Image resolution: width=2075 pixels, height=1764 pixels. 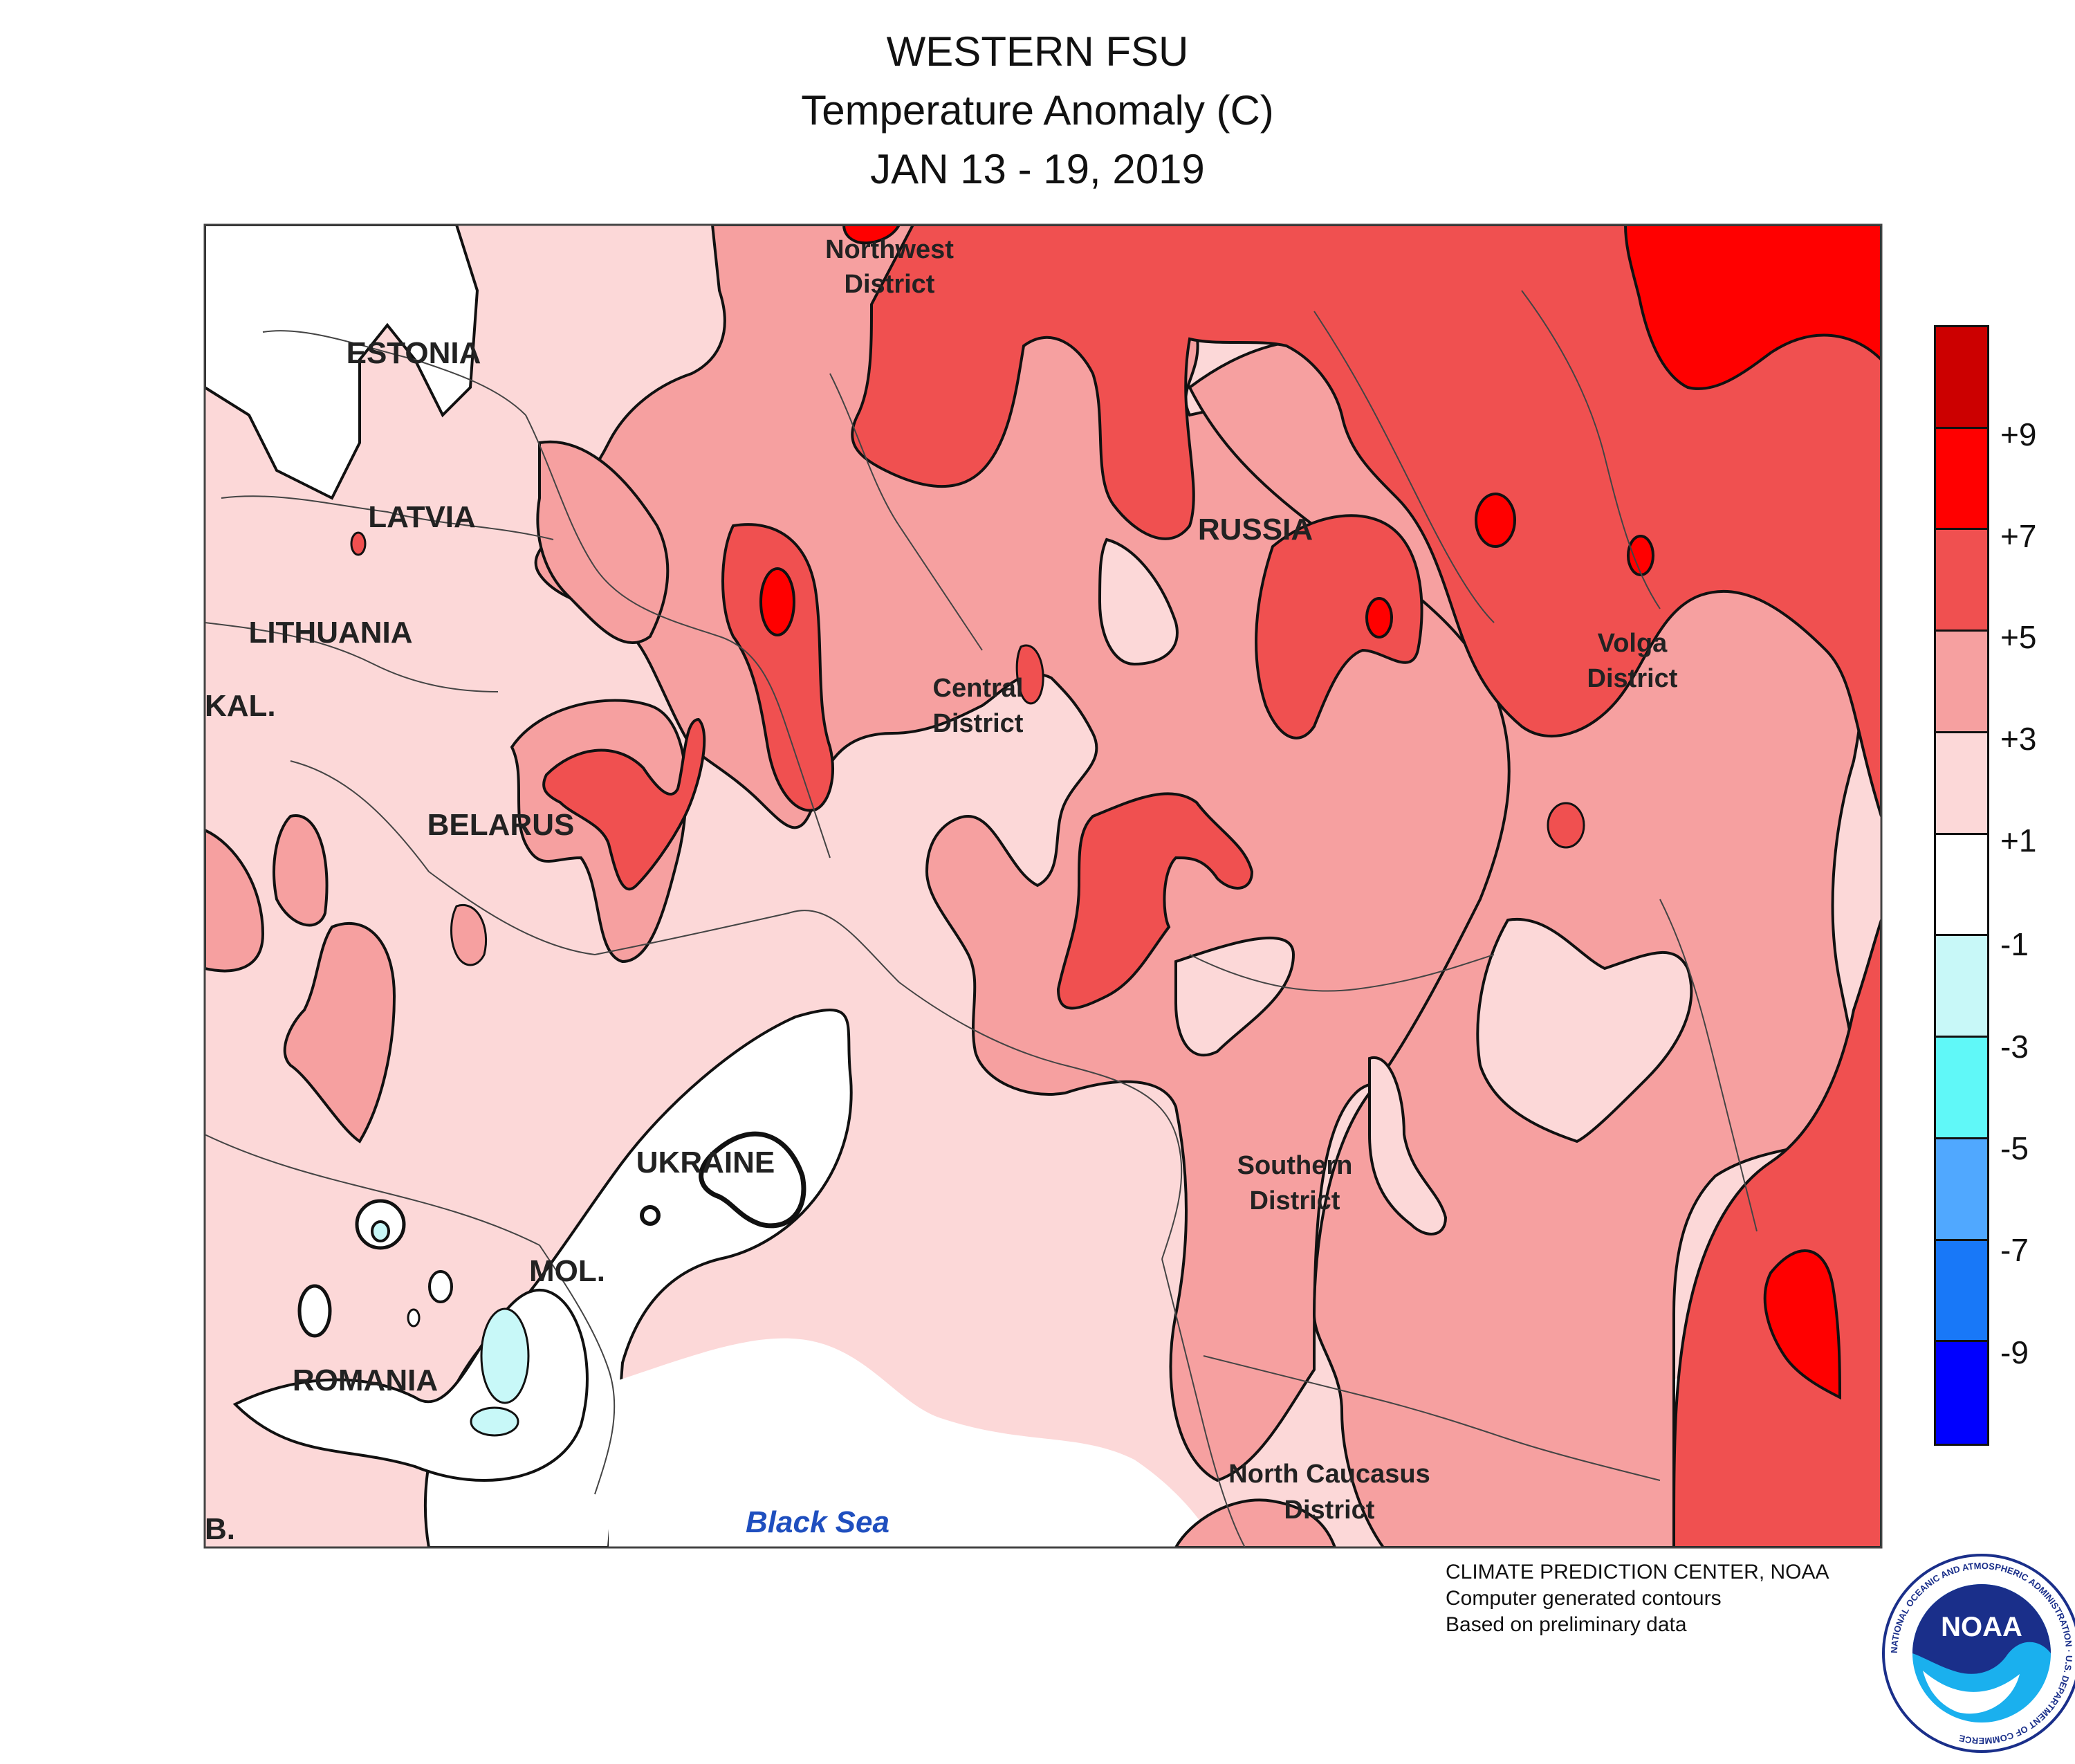 I want to click on anomaly-contour-romania-1b, so click(x=380, y=1231).